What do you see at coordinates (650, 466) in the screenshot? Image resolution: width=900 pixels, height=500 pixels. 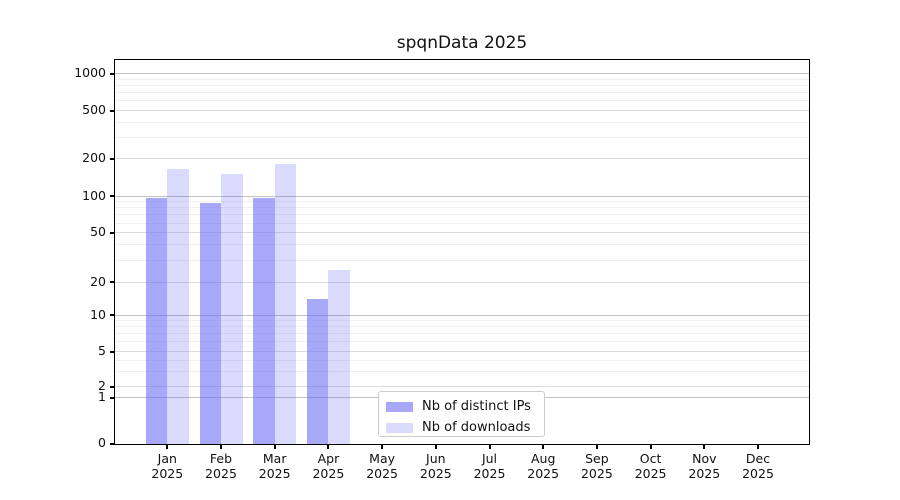 I see `x-tick-label-oct: Oct 2025` at bounding box center [650, 466].